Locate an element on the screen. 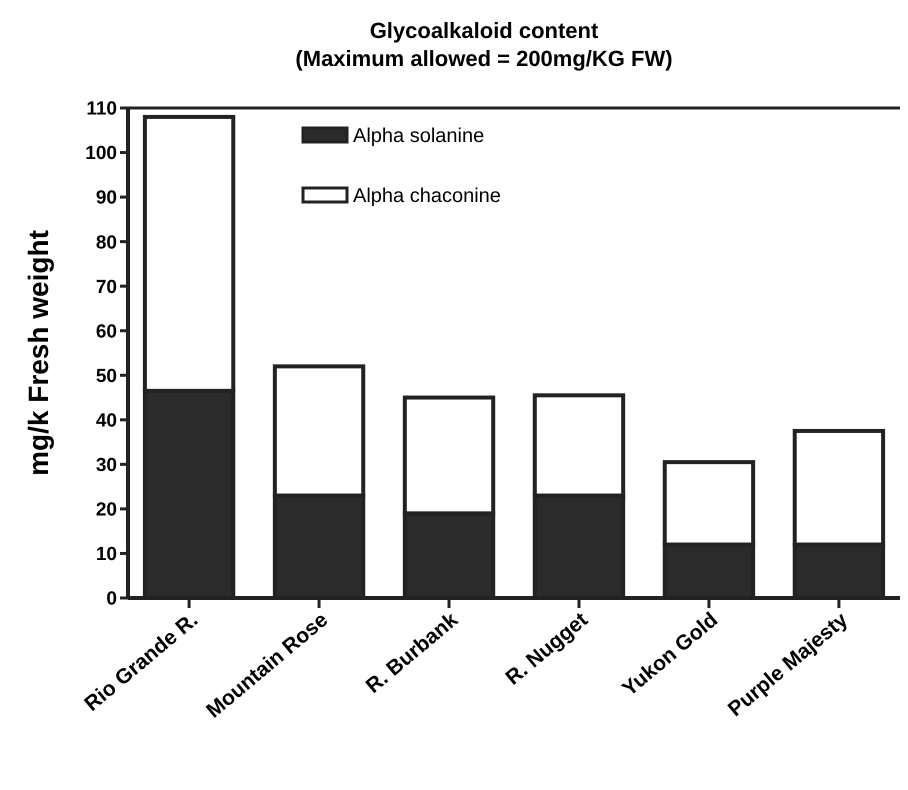 The image size is (908, 790). y-tick-label: 90 is located at coordinates (106, 198).